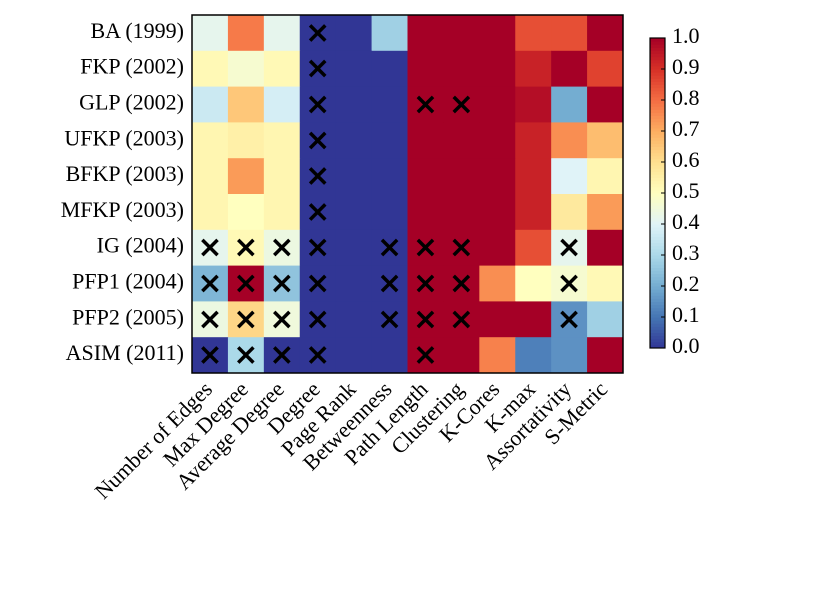 The width and height of the screenshot is (830, 593). Describe the element at coordinates (125, 173) in the screenshot. I see `y-tick-label: BFKP (2003)` at that location.